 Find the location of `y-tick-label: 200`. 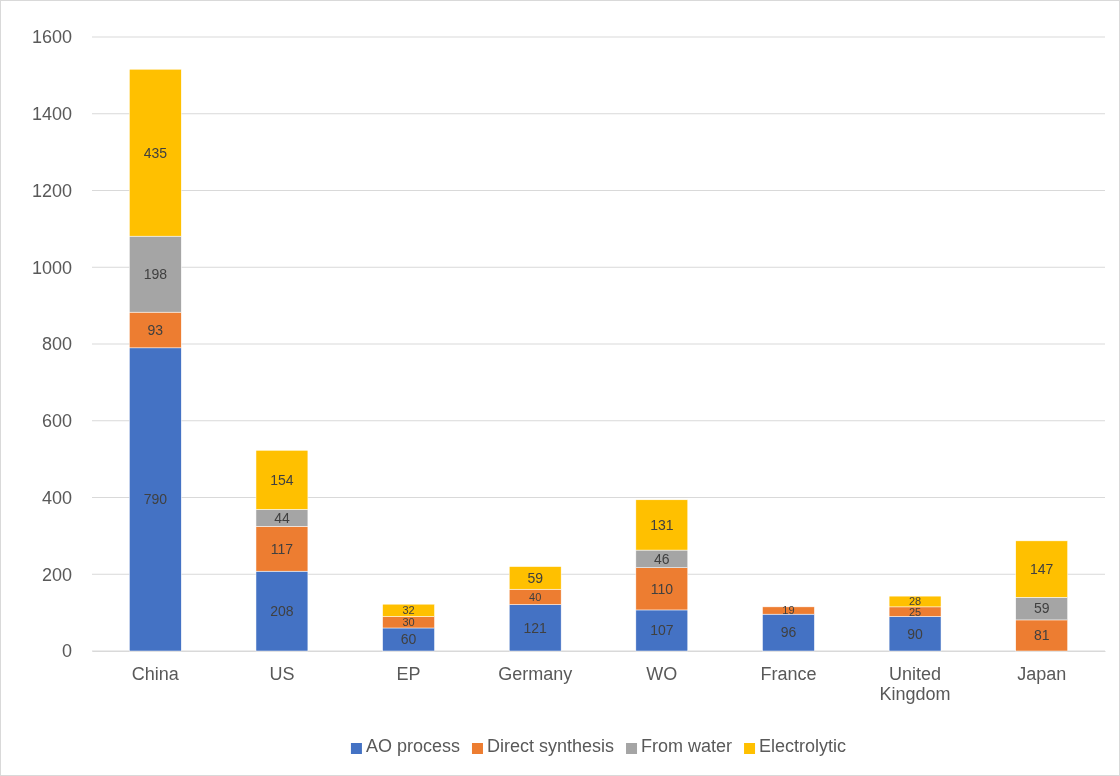

y-tick-label: 200 is located at coordinates (56, 574).